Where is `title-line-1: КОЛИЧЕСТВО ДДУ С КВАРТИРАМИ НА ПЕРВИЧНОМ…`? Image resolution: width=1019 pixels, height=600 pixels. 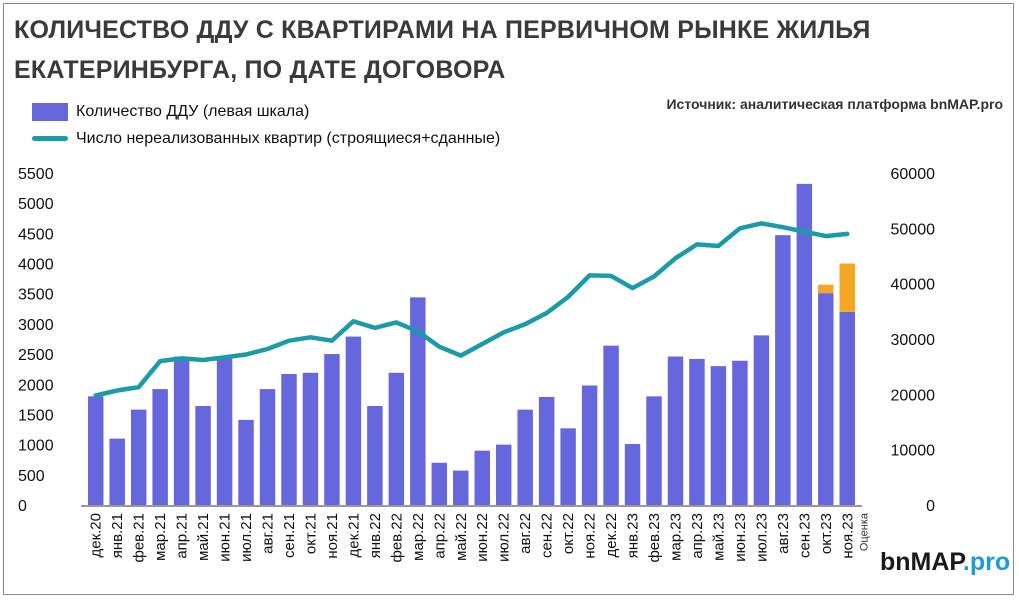 title-line-1: КОЛИЧЕСТВО ДДУ С КВАРТИРАМИ НА ПЕРВИЧНОМ… is located at coordinates (442, 30).